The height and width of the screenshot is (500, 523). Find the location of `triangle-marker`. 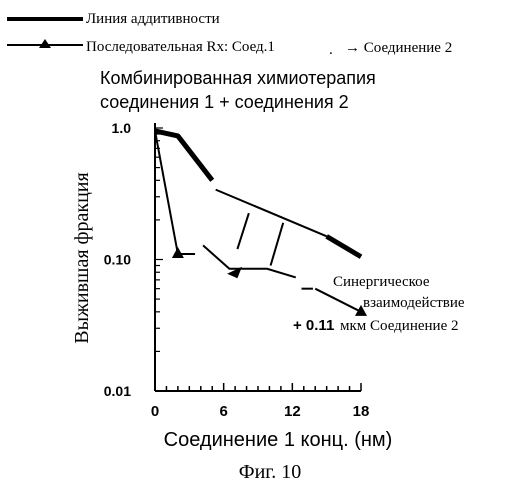

triangle-marker is located at coordinates (178, 252).